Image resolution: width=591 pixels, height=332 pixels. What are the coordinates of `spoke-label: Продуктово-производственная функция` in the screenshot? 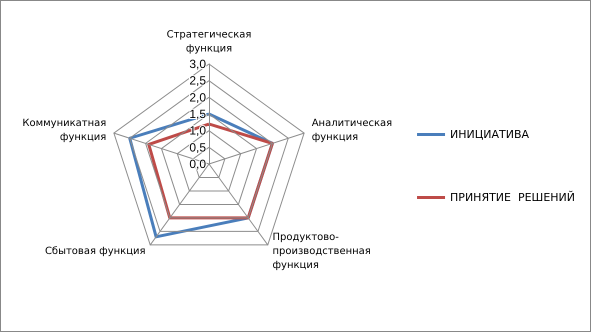 It's located at (321, 251).